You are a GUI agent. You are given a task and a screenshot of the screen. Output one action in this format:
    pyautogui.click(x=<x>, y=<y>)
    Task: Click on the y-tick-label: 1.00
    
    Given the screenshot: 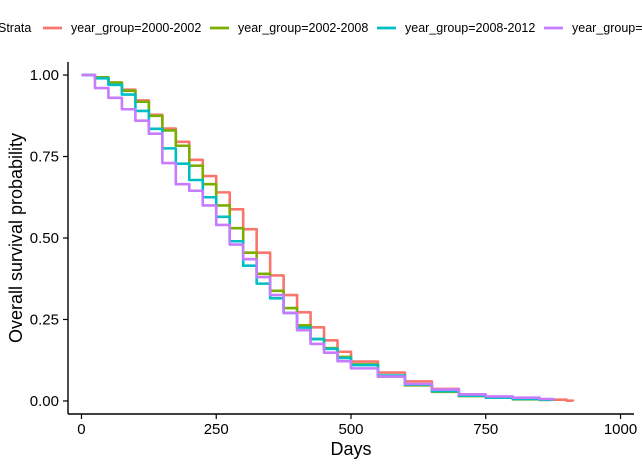 What is the action you would take?
    pyautogui.click(x=44, y=75)
    